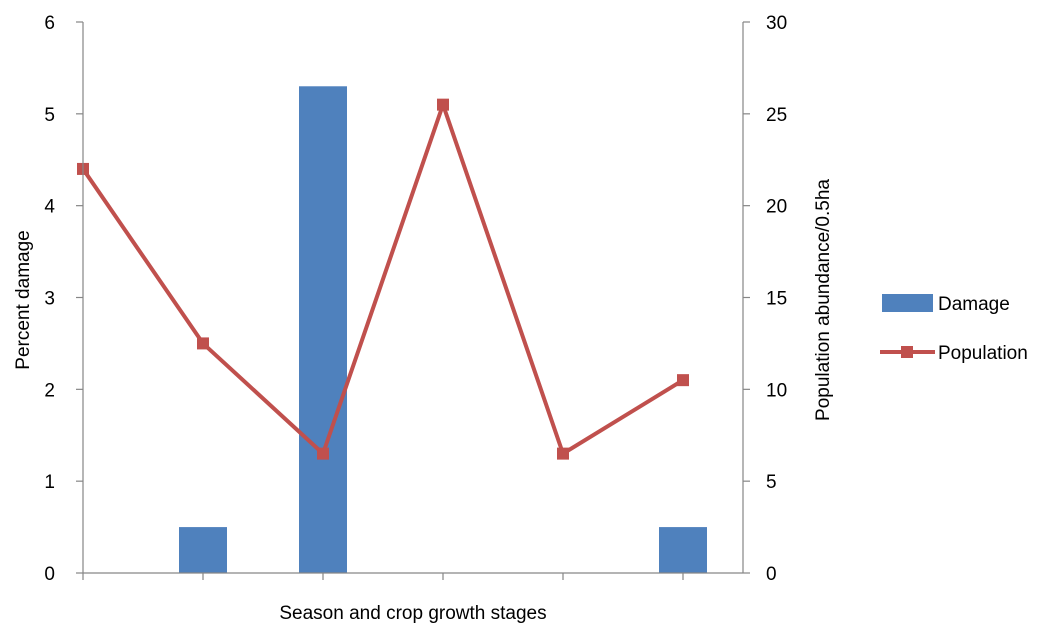  I want to click on left-tick-label: 0, so click(49, 574).